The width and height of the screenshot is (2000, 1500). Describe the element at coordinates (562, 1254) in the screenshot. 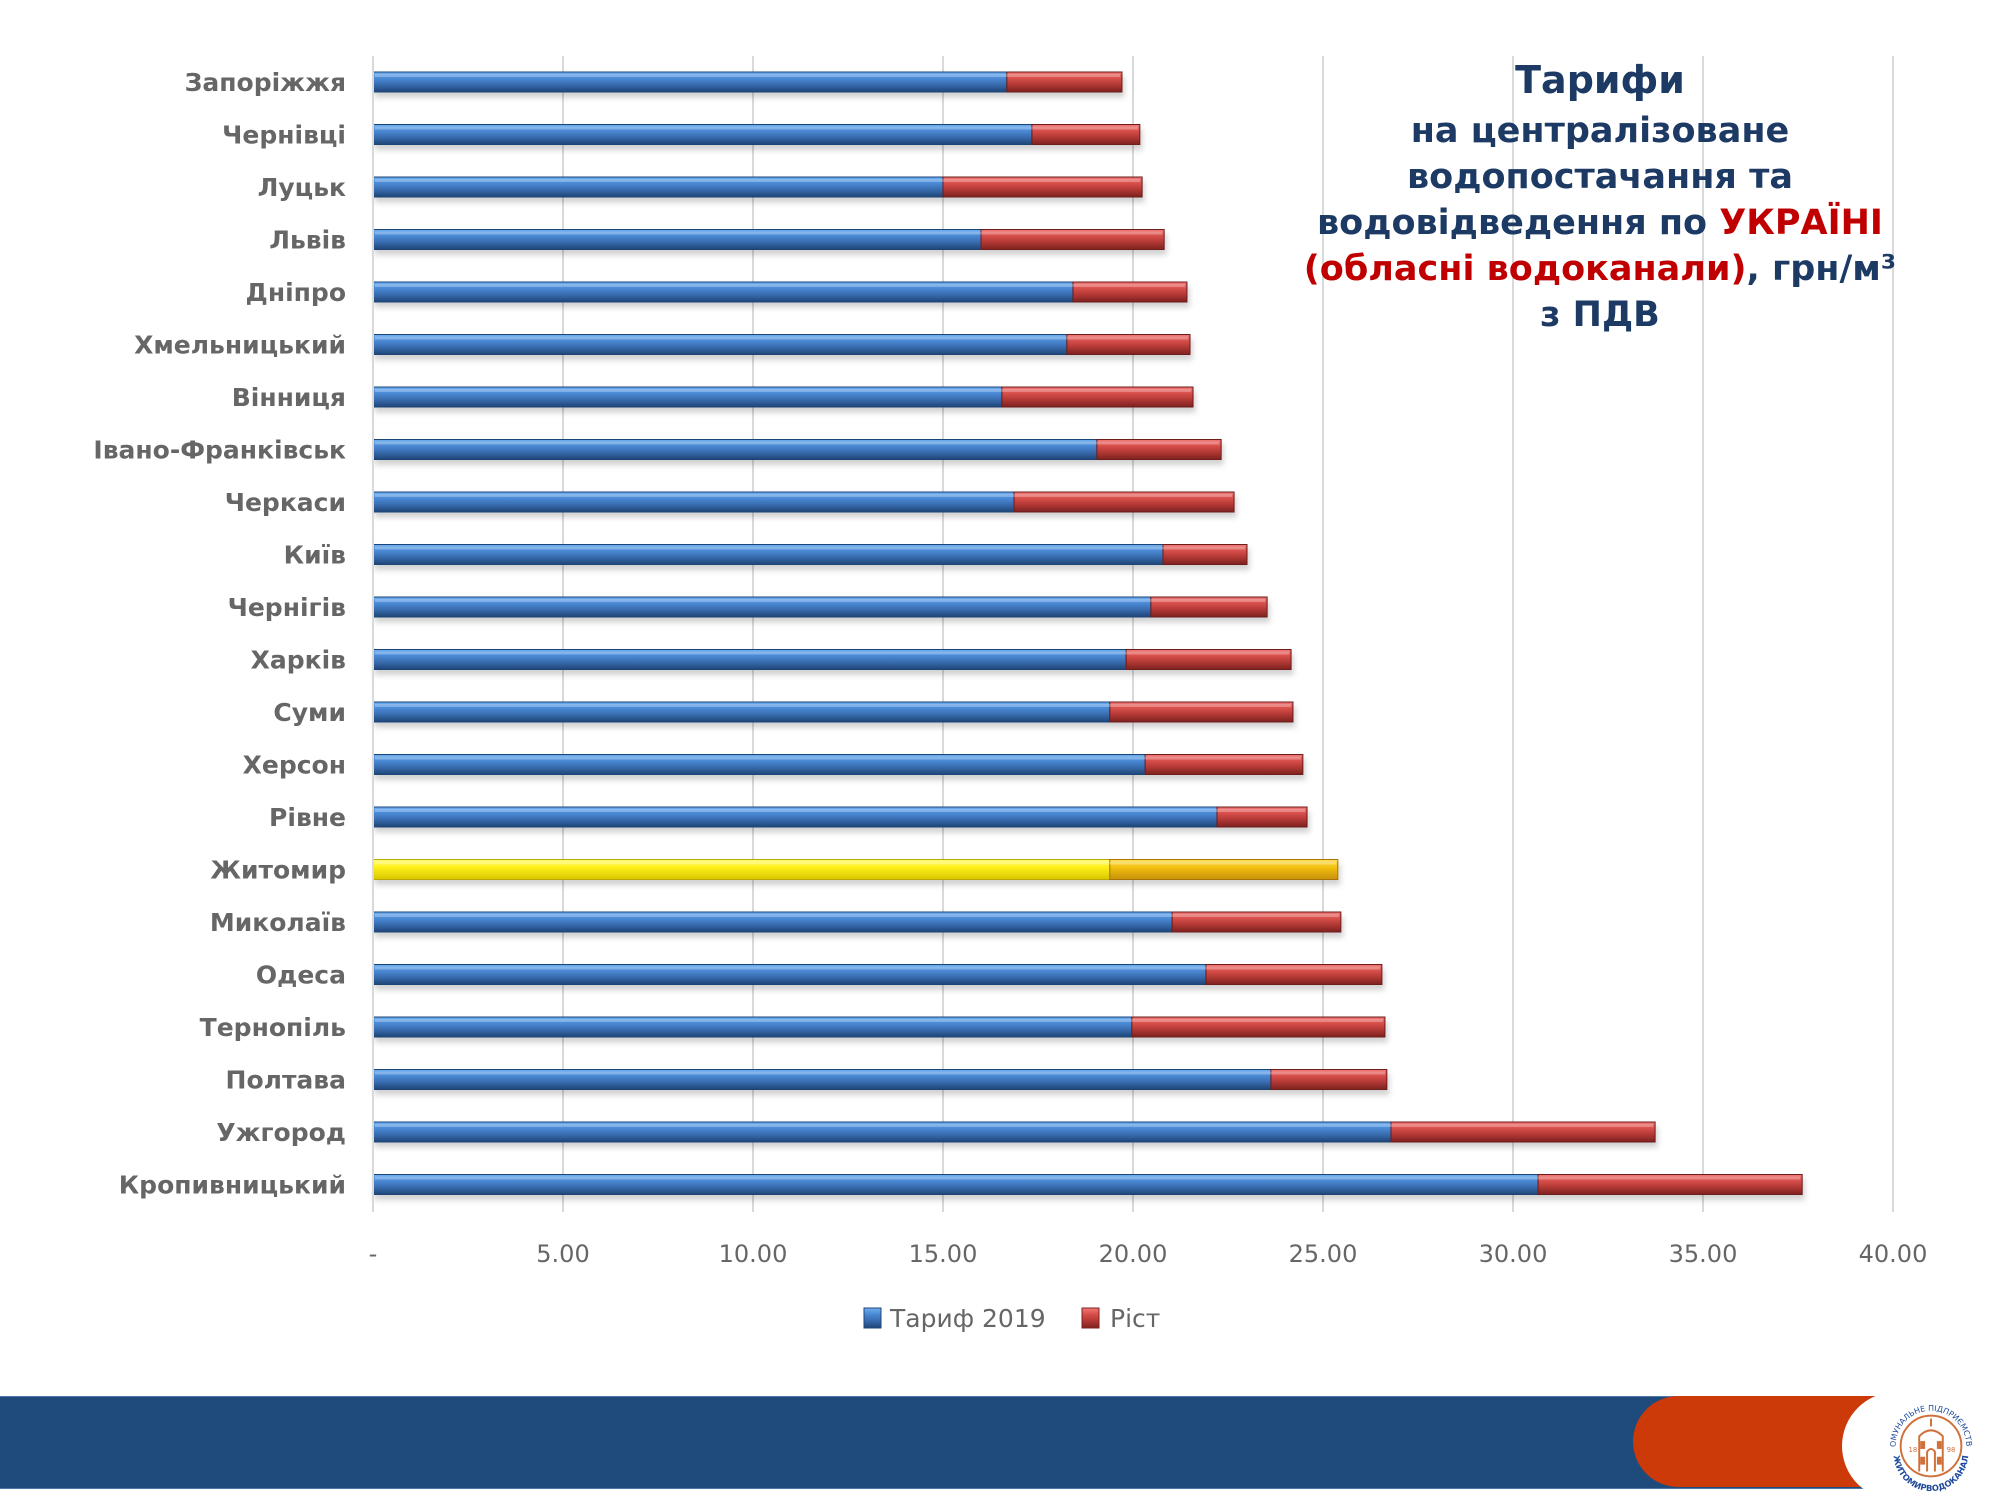

I see `x-tick-label: 5.00` at that location.